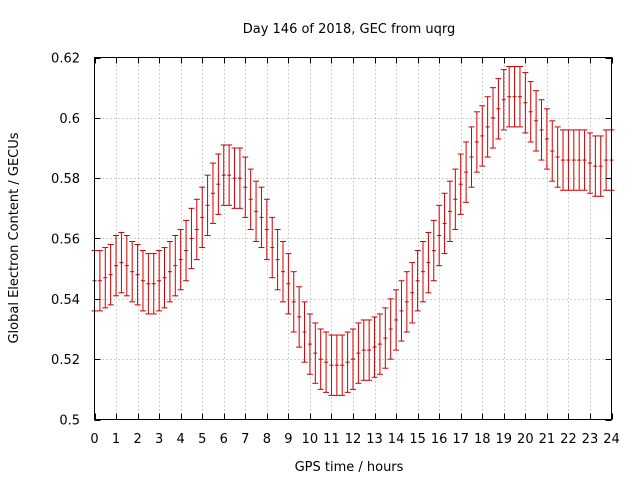  What do you see at coordinates (417, 439) in the screenshot?
I see `x-tick-label: 15` at bounding box center [417, 439].